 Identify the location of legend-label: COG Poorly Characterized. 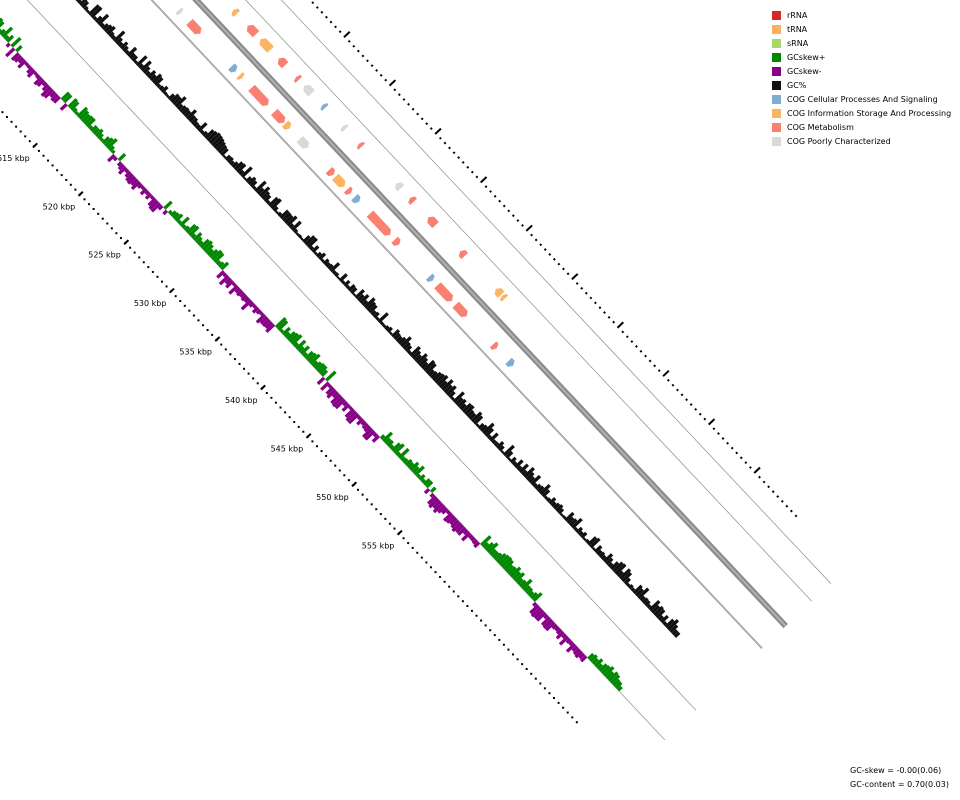
(839, 141).